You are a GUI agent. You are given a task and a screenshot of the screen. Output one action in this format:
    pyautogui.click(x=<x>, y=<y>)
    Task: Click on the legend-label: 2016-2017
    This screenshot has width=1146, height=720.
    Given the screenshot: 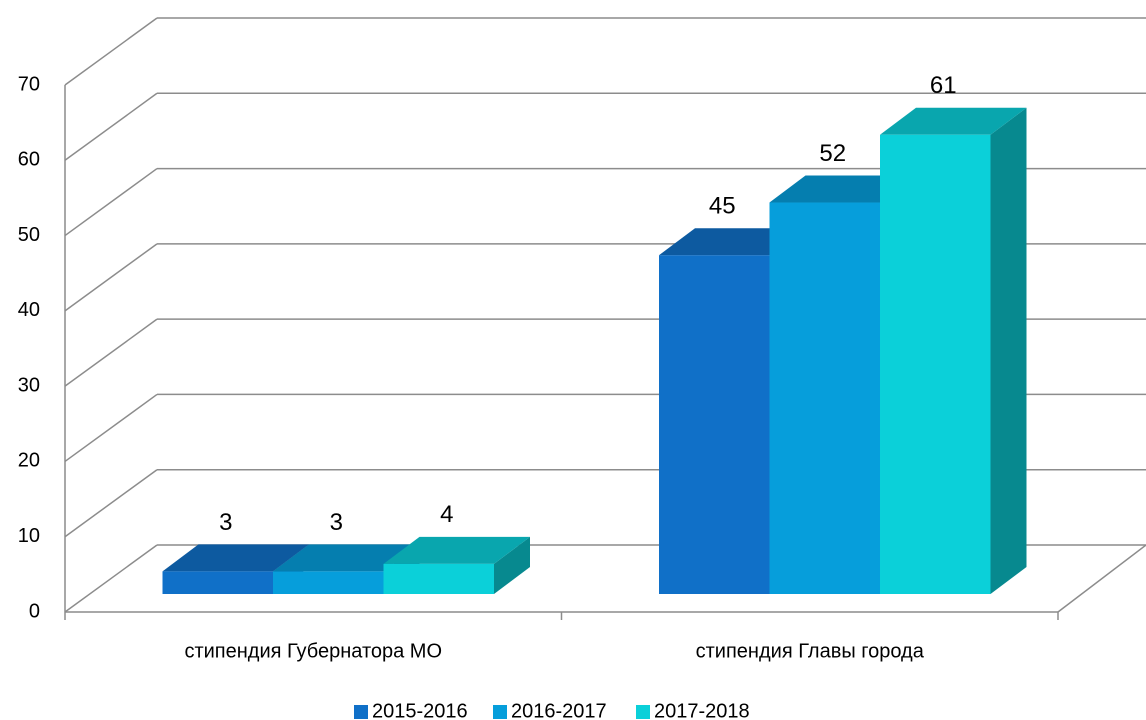 What is the action you would take?
    pyautogui.click(x=559, y=710)
    